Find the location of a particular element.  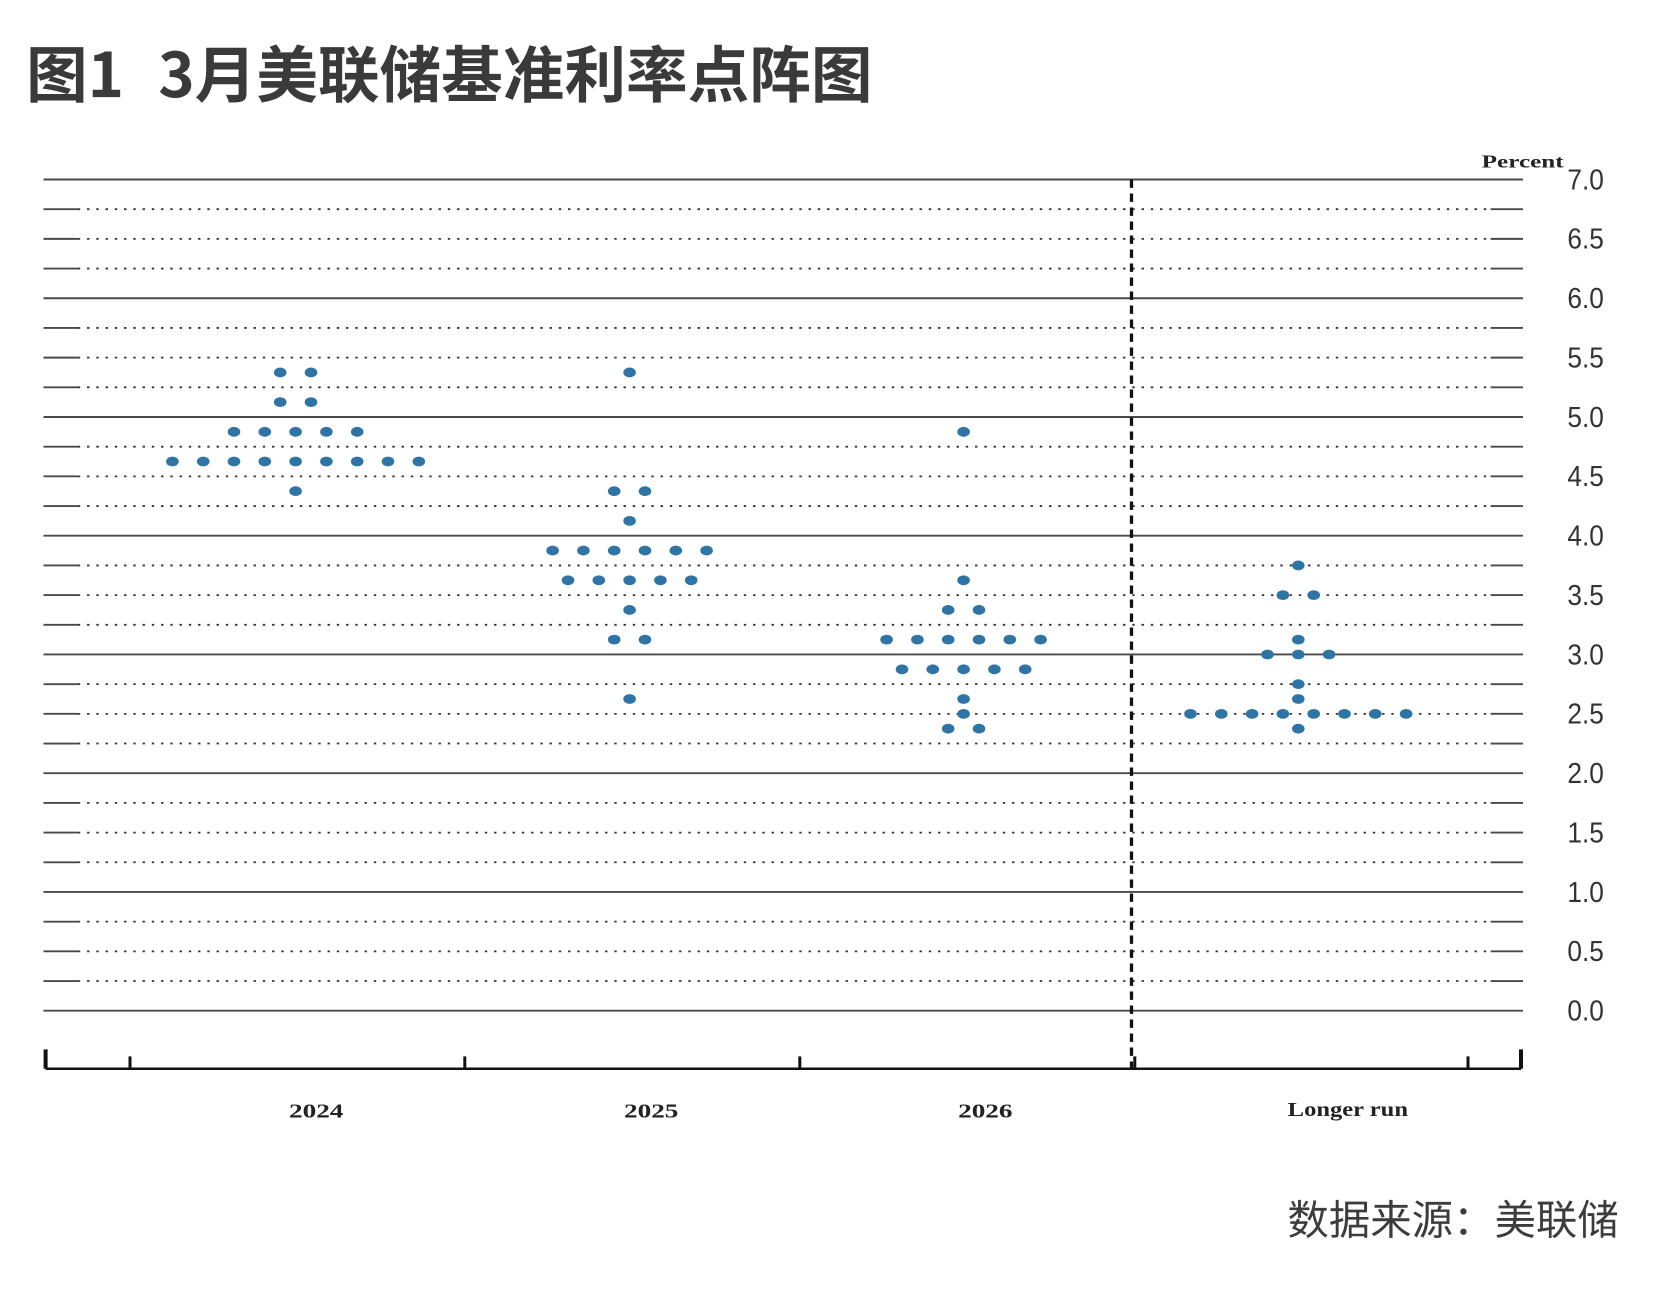

svg-text: 2.5 is located at coordinates (1585, 715).